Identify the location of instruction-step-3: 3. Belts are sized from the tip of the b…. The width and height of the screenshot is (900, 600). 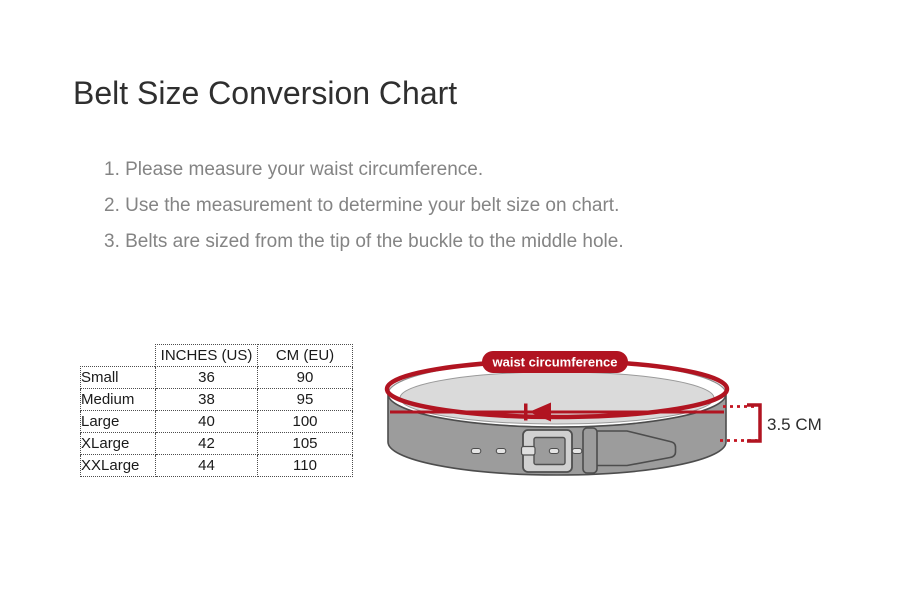
(364, 241).